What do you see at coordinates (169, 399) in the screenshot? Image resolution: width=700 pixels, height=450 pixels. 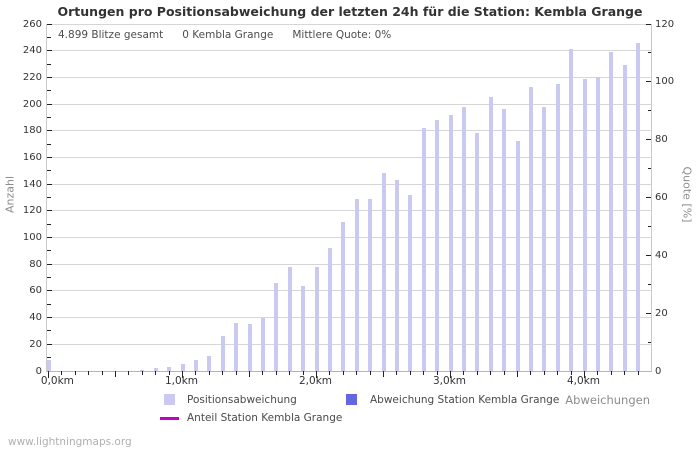 I see `legend-swatch-positionsabweichung` at bounding box center [169, 399].